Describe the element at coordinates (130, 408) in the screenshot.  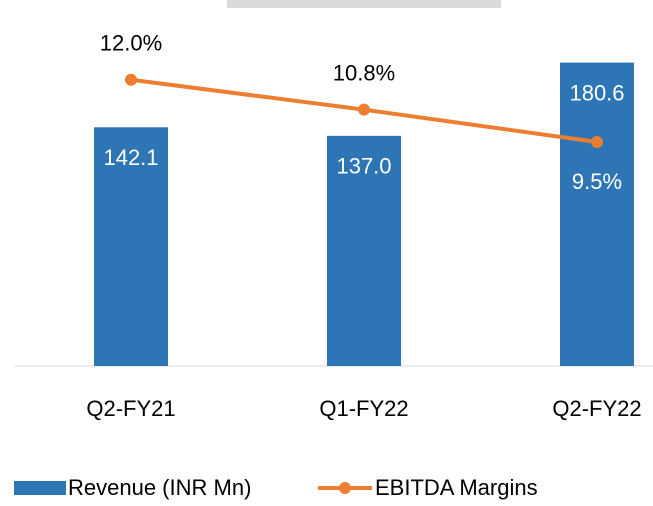
I see `x-tick-label: Q2-FY21` at that location.